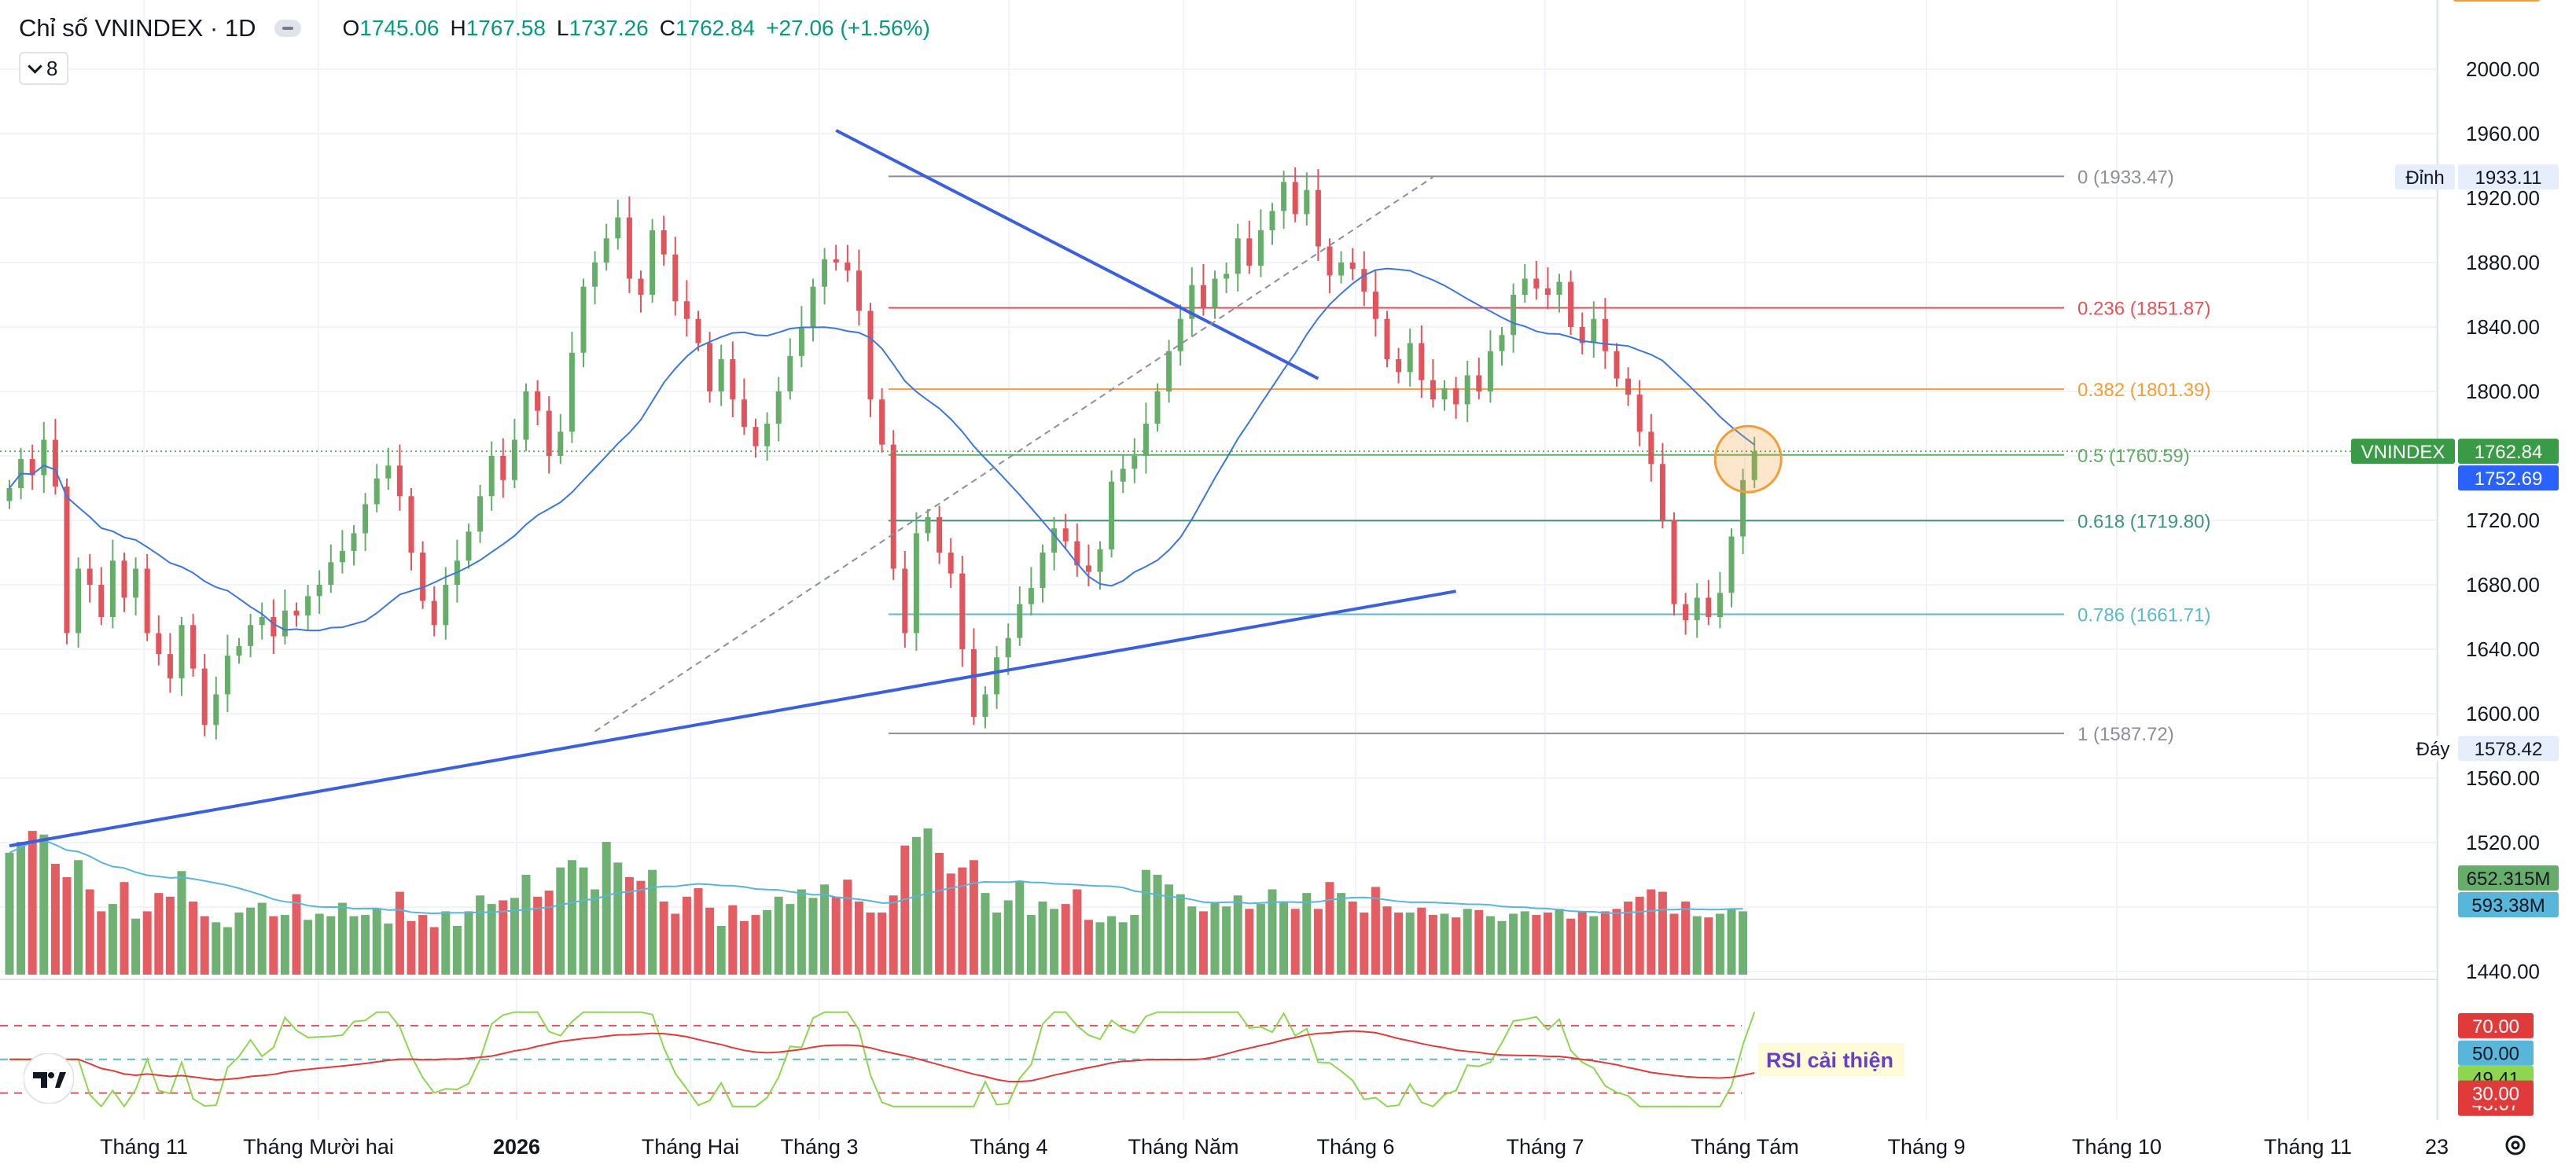 The width and height of the screenshot is (2576, 1168). What do you see at coordinates (288, 28) in the screenshot?
I see `collapse-toggle-icon` at bounding box center [288, 28].